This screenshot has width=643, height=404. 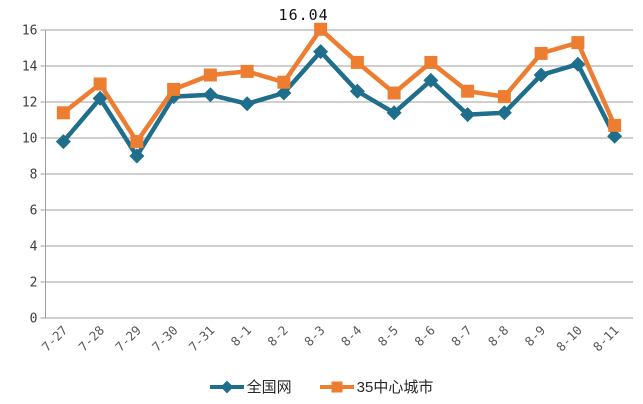 What do you see at coordinates (34, 319) in the screenshot?
I see `y-tick-label: 0` at bounding box center [34, 319].